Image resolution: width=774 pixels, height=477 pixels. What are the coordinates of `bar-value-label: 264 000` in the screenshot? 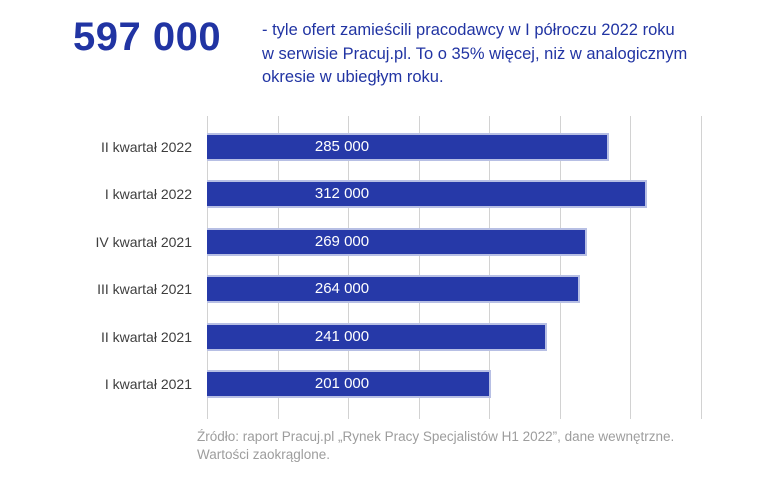 It's located at (342, 289).